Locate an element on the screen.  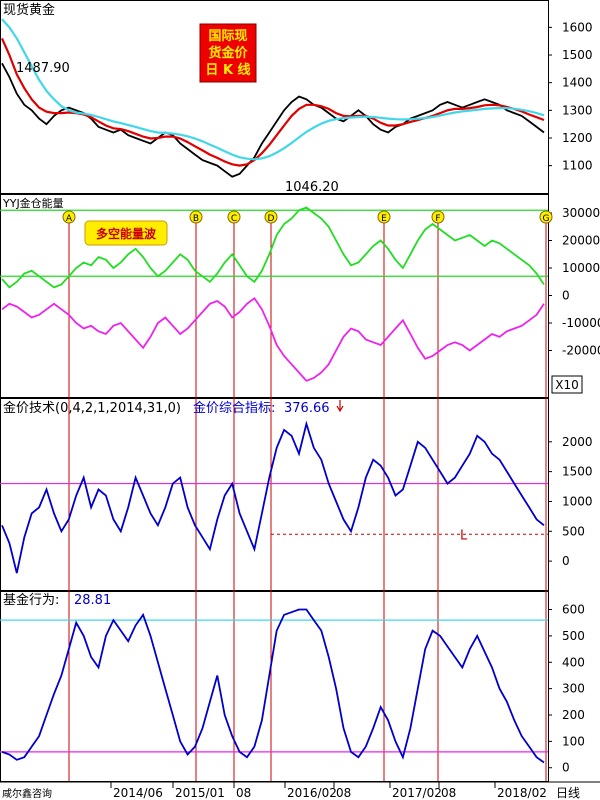
ytick-label-3-6: 600 is located at coordinates (573, 610).